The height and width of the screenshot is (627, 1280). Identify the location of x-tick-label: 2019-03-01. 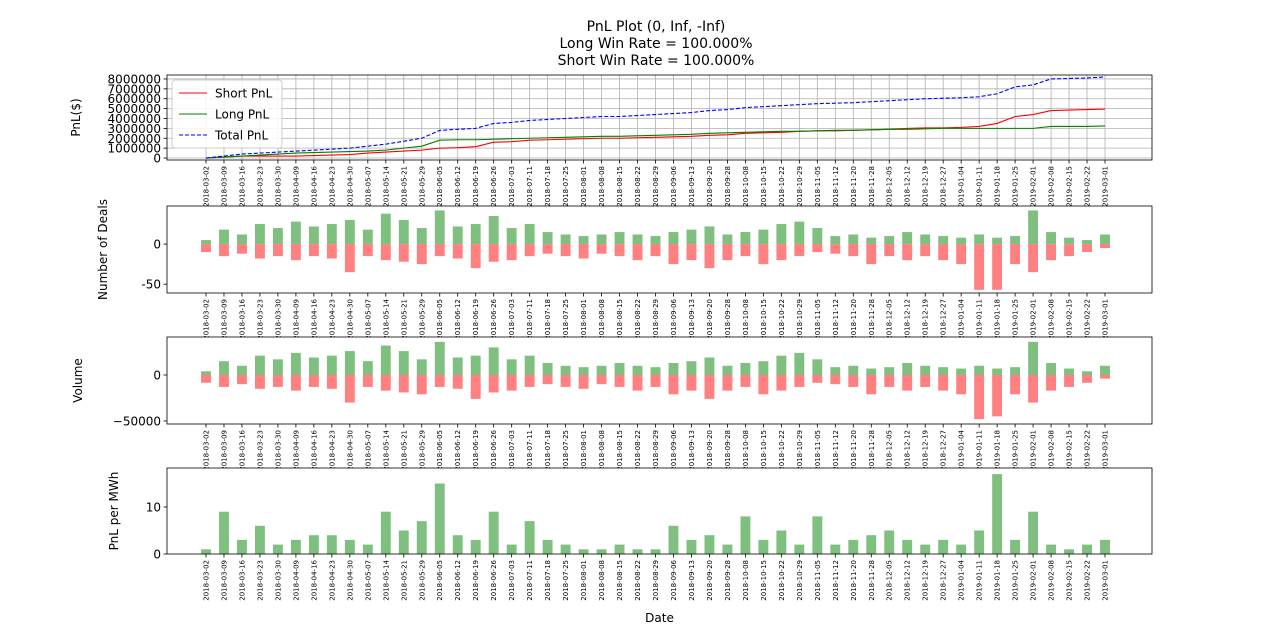
(1106, 319).